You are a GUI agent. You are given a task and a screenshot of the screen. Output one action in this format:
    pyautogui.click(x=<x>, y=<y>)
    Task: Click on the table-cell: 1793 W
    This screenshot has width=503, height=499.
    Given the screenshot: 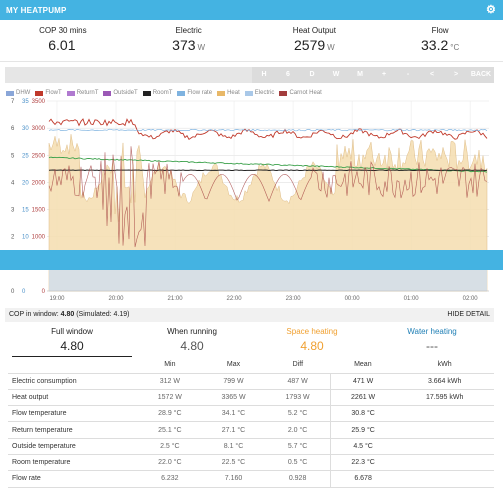 What is the action you would take?
    pyautogui.click(x=298, y=398)
    